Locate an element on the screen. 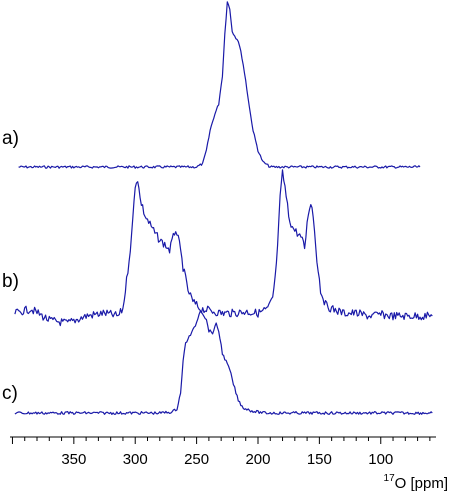 This screenshot has width=462, height=500. x-axis-tick-labels: 350 300 250 200 150 100 is located at coordinates (227, 459).